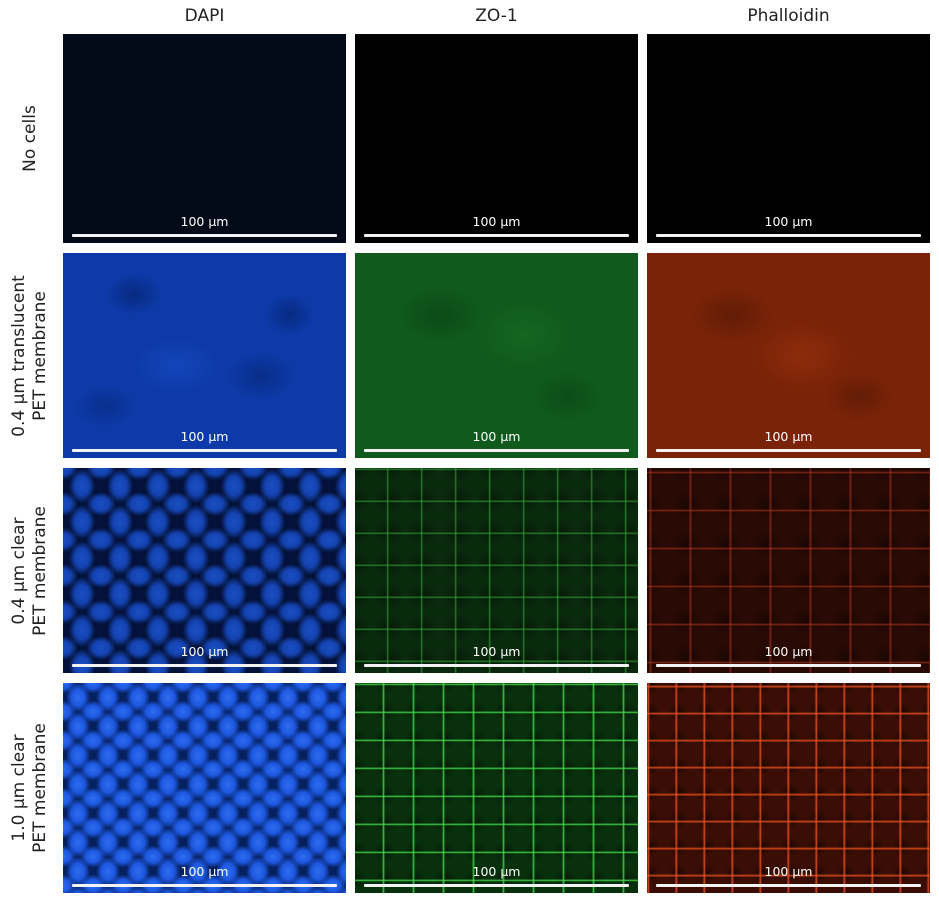 The width and height of the screenshot is (939, 900). I want to click on micrograph-translucent-04-phalloidin: 100 µm, so click(788, 355).